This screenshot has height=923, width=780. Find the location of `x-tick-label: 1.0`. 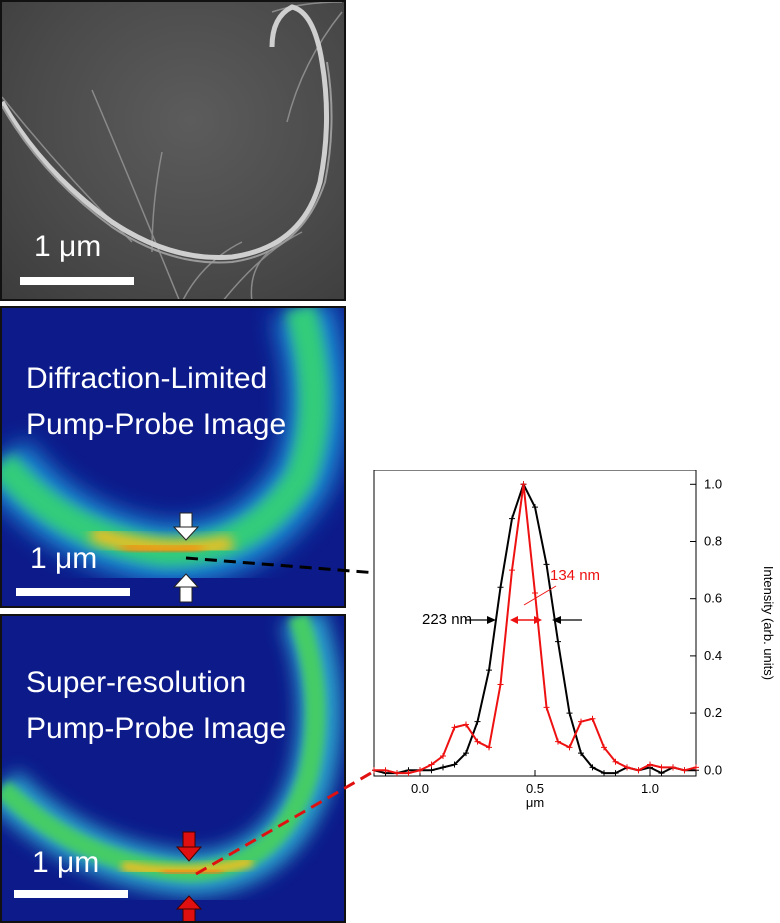

x-tick-label: 1.0 is located at coordinates (650, 788).